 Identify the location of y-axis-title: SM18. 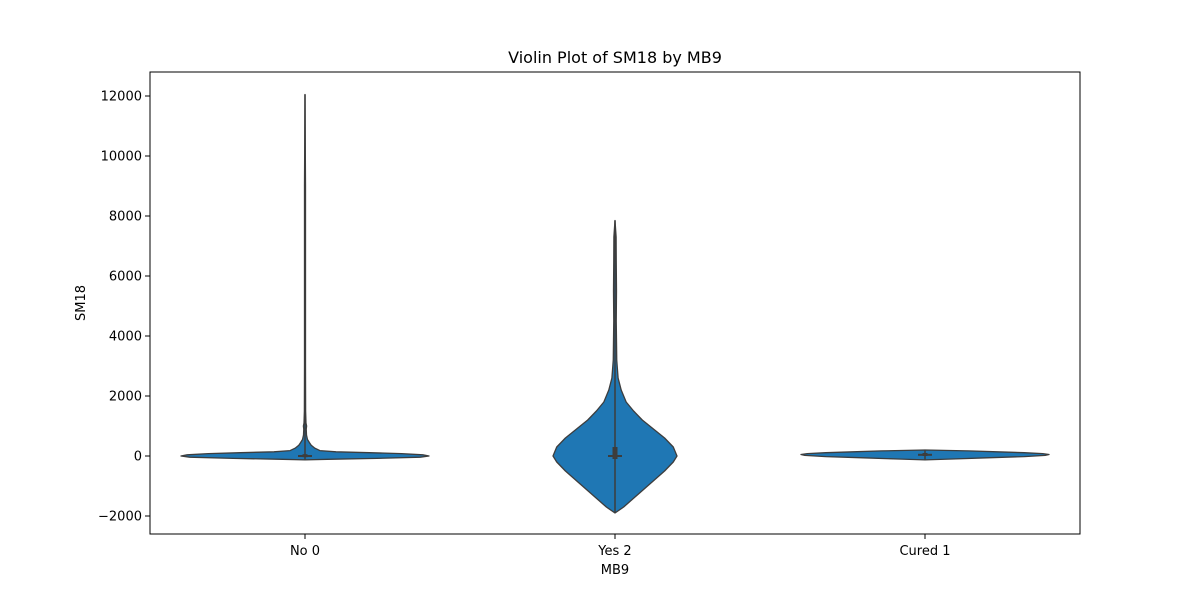
(81, 303).